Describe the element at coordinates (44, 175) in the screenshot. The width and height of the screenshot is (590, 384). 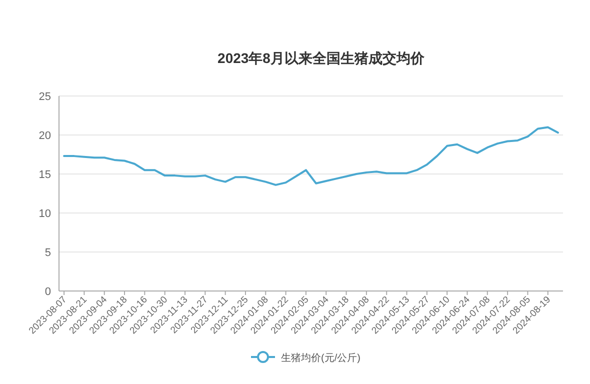
I see `y-tick-label: 15` at that location.